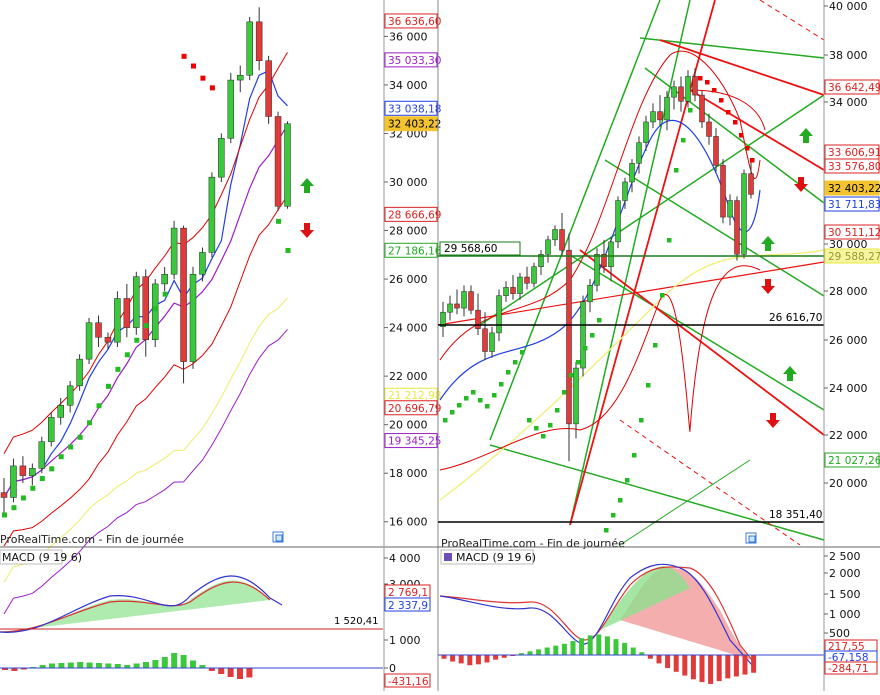  I want to click on trendline-dashed, so click(792, 20).